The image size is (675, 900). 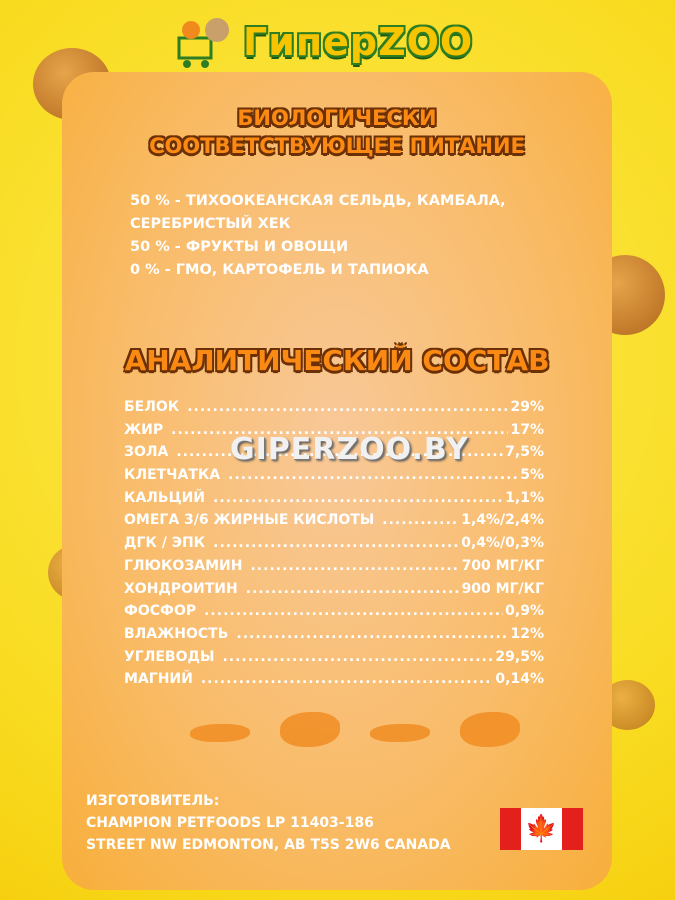 I want to click on nutrient-name: ГЛЮКОЗАМИН, so click(x=183, y=565).